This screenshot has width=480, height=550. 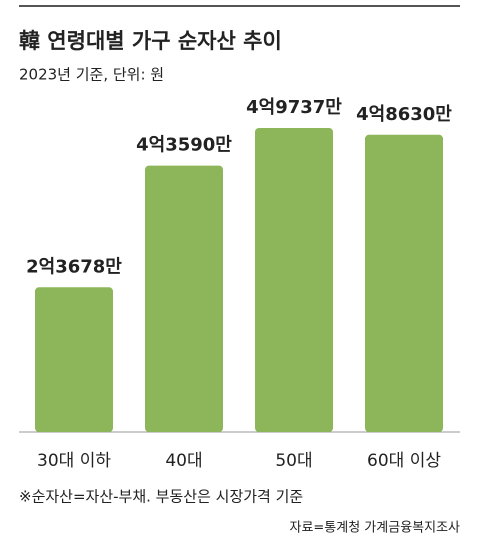 I want to click on note: ※순자산=자산-부채. 부동산은 시장가격 기준, so click(x=161, y=497).